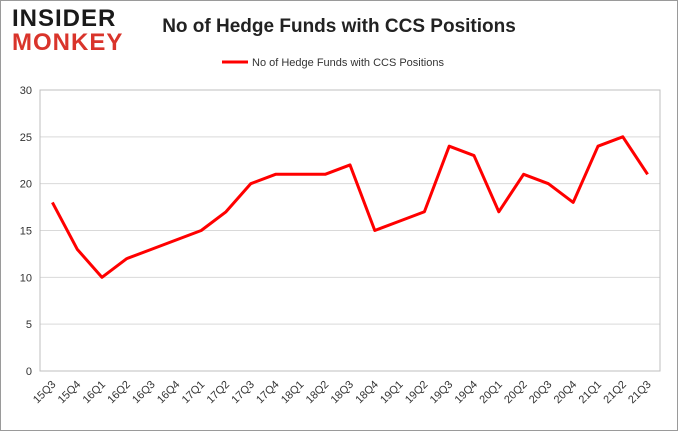 This screenshot has width=678, height=431. Describe the element at coordinates (67, 42) in the screenshot. I see `logo-bottom: MONKEY` at that location.